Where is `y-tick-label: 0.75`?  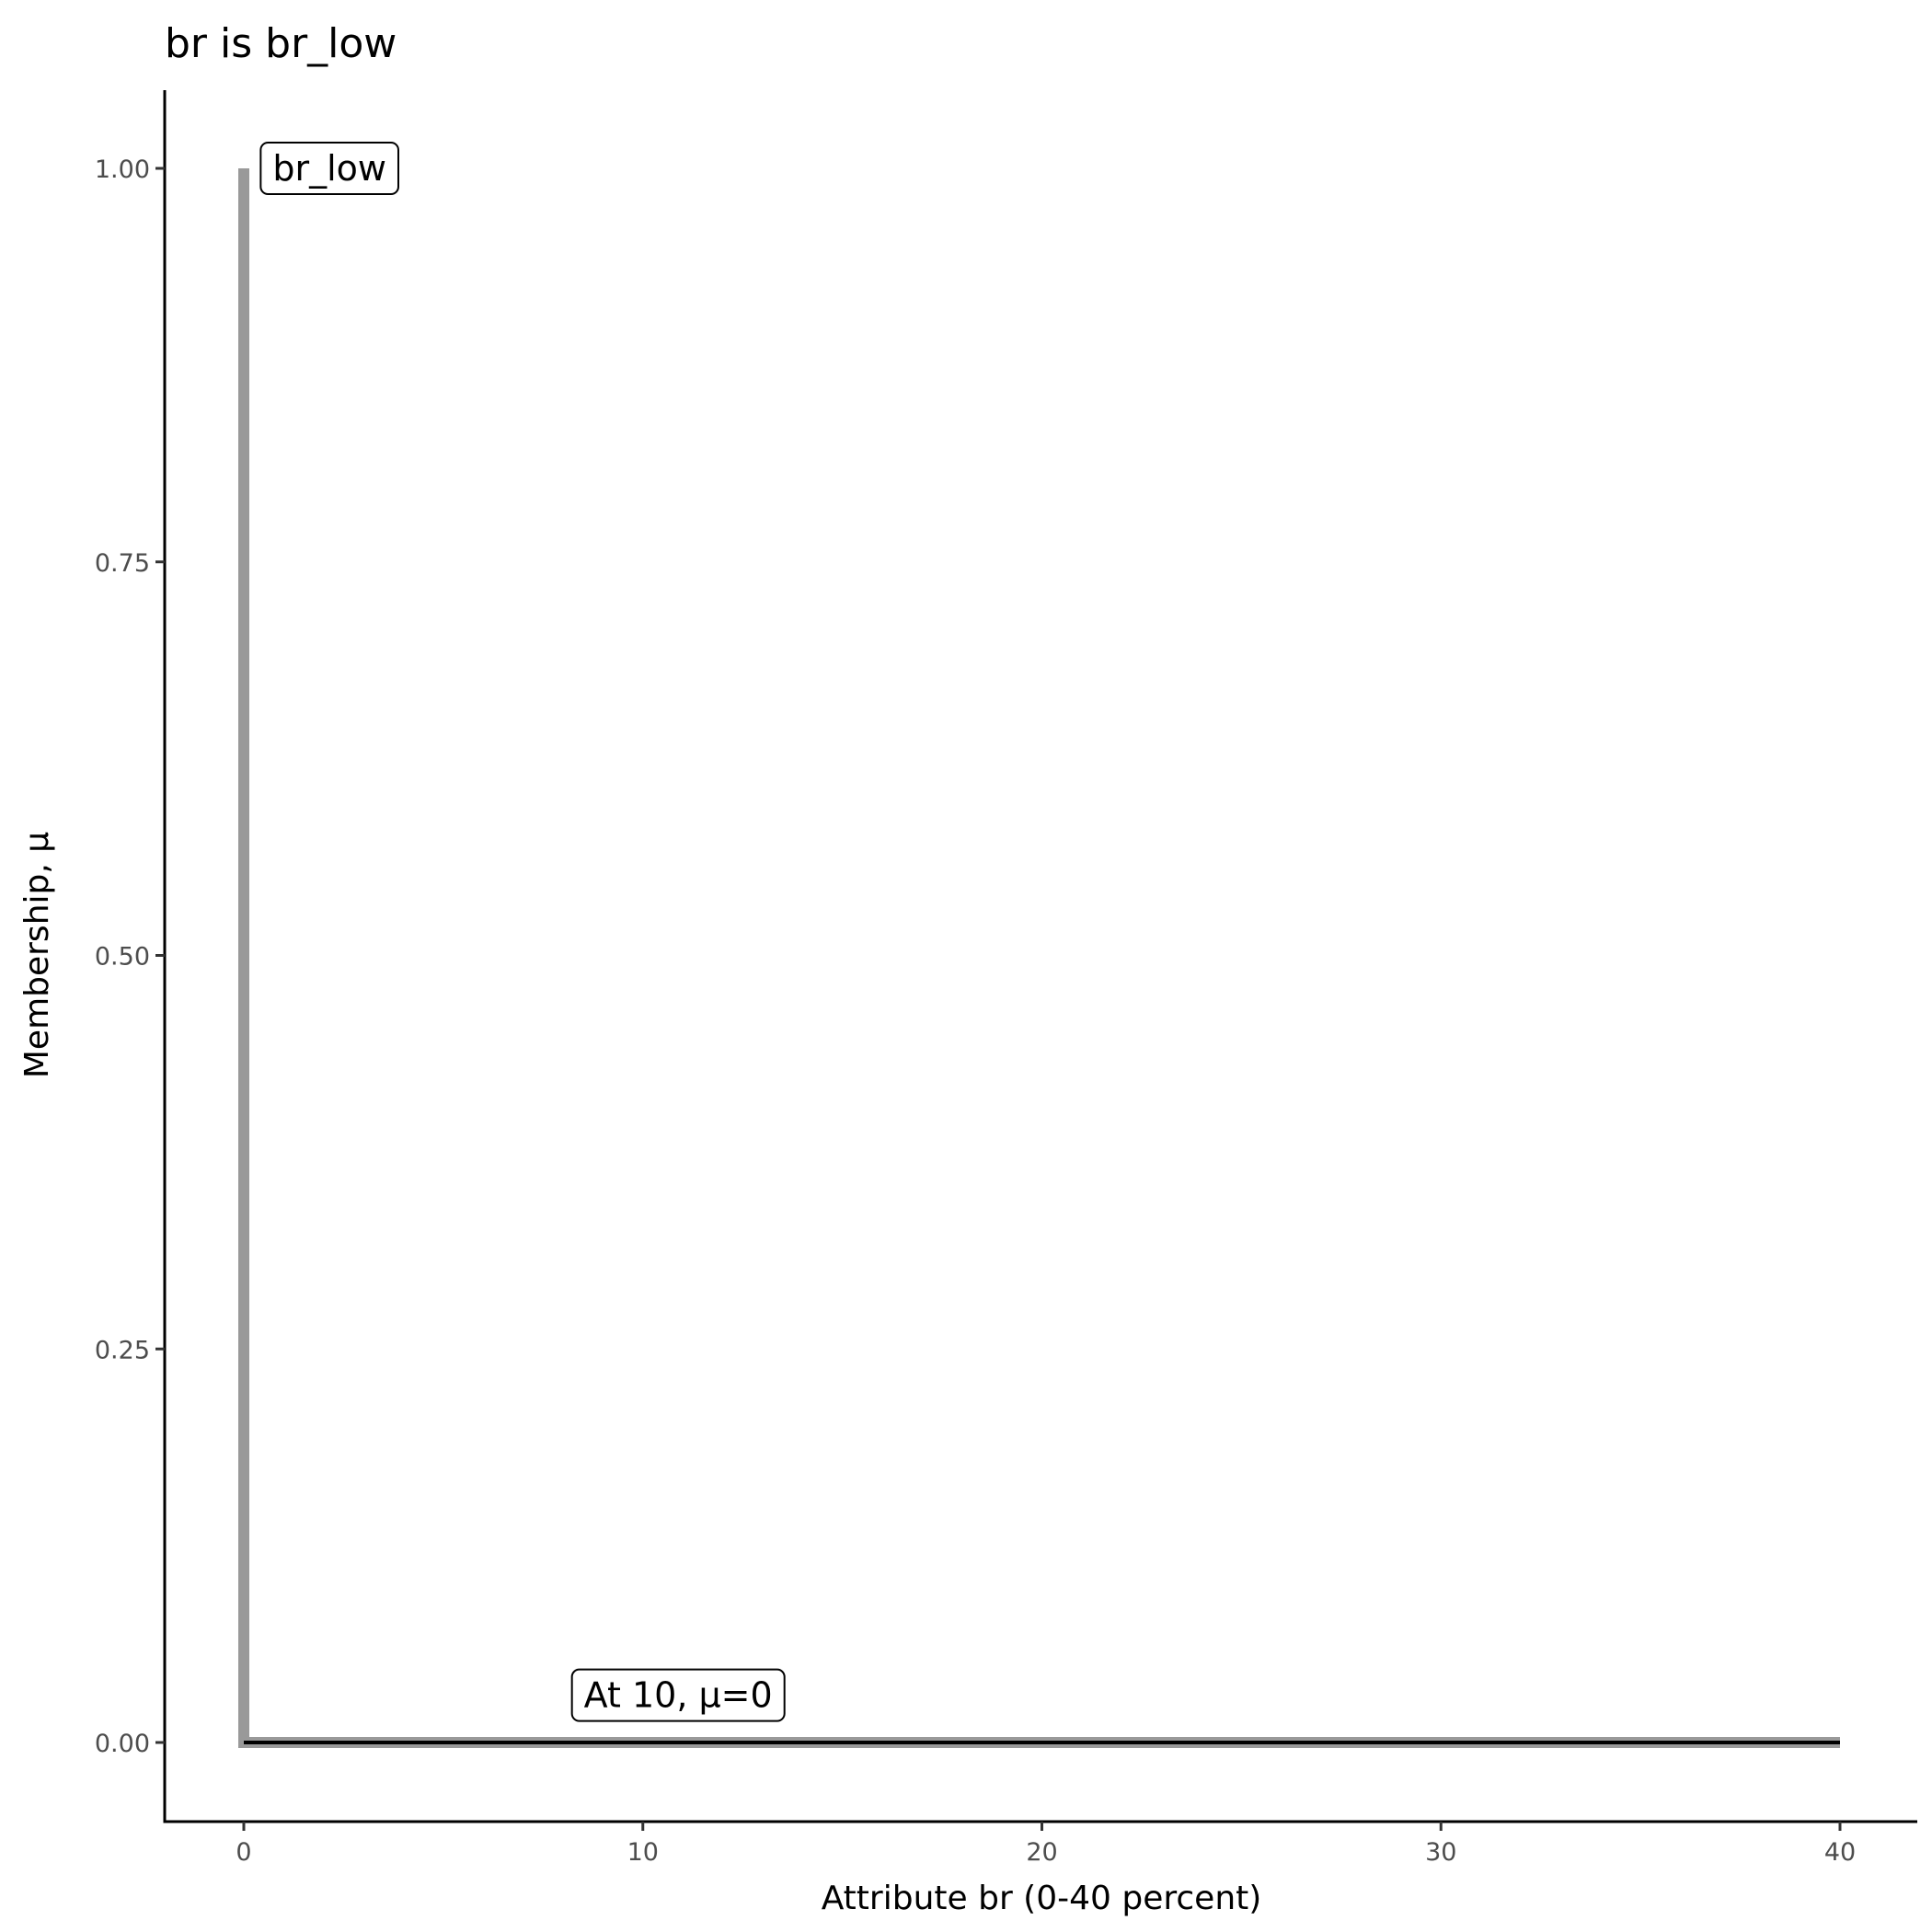 y-tick-label: 0.75 is located at coordinates (122, 563).